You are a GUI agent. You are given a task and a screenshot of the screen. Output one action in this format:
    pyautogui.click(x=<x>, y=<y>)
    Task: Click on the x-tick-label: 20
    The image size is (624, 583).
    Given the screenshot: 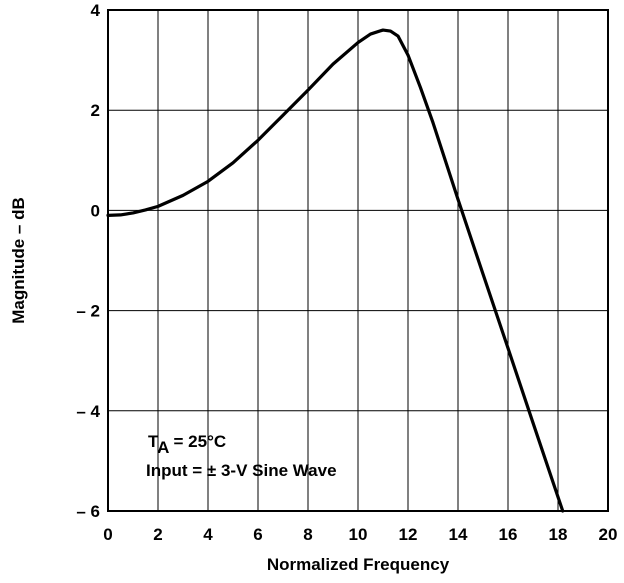 What is the action you would take?
    pyautogui.click(x=608, y=534)
    